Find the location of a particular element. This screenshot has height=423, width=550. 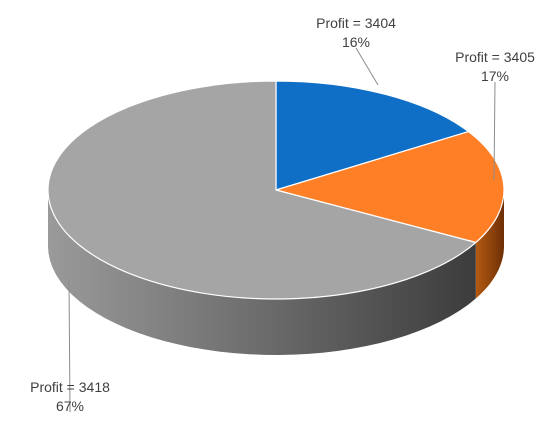

data-label-percent: 16% is located at coordinates (356, 42).